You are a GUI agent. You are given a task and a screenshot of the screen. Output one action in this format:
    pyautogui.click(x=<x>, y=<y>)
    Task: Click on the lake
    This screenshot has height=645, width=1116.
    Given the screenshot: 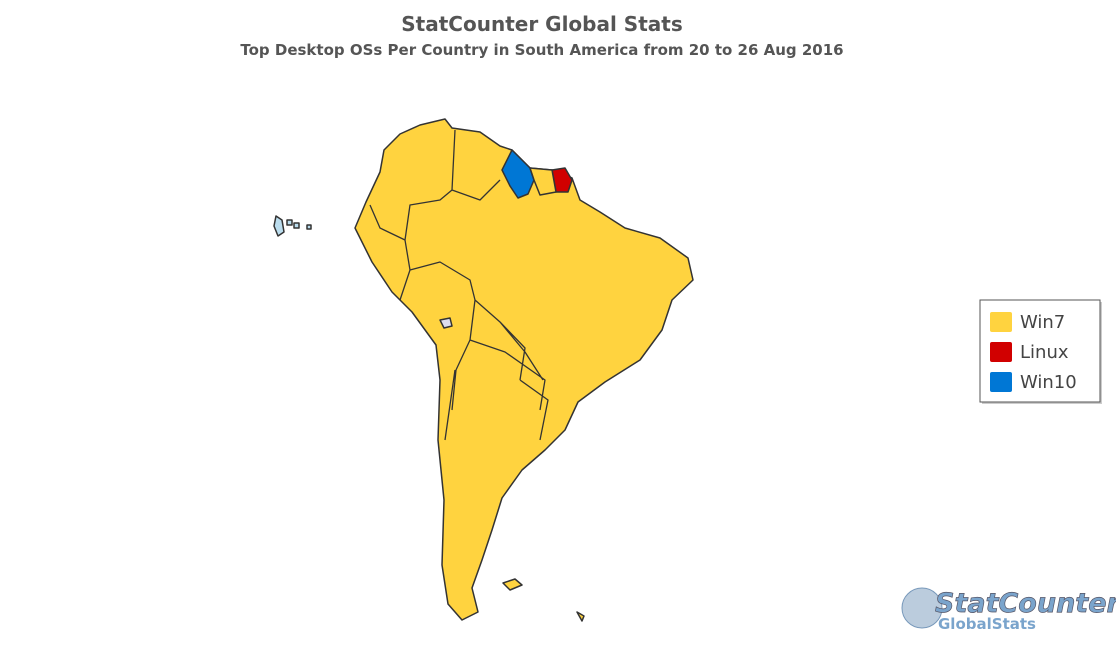 What is the action you would take?
    pyautogui.click(x=446, y=323)
    